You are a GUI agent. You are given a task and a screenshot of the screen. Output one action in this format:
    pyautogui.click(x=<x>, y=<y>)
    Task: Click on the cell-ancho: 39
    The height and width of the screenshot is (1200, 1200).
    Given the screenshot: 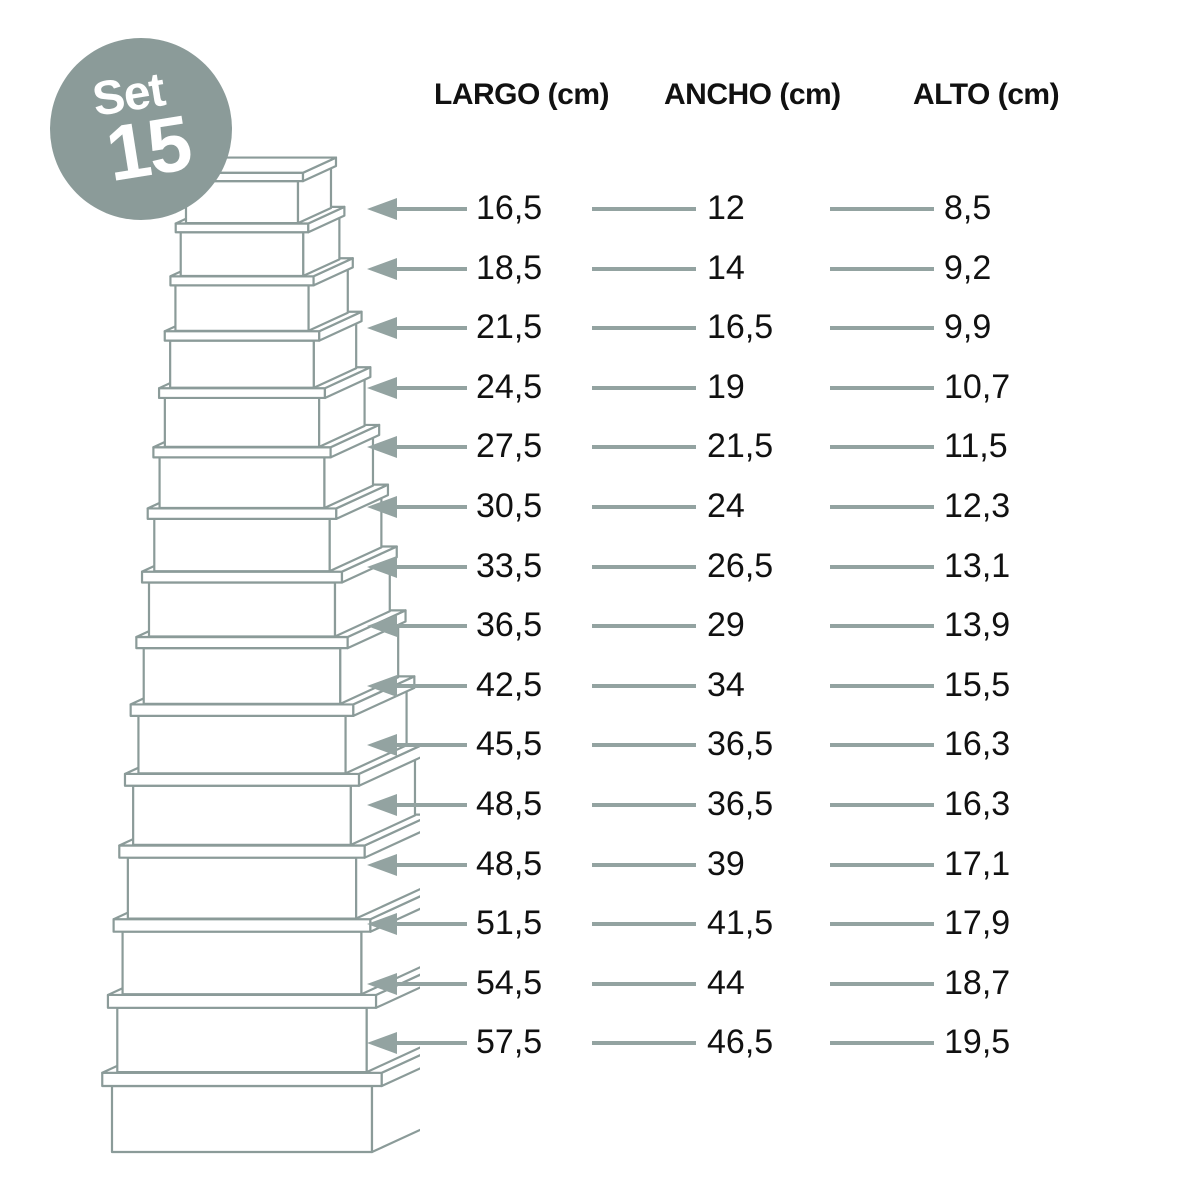 What is the action you would take?
    pyautogui.click(x=726, y=863)
    